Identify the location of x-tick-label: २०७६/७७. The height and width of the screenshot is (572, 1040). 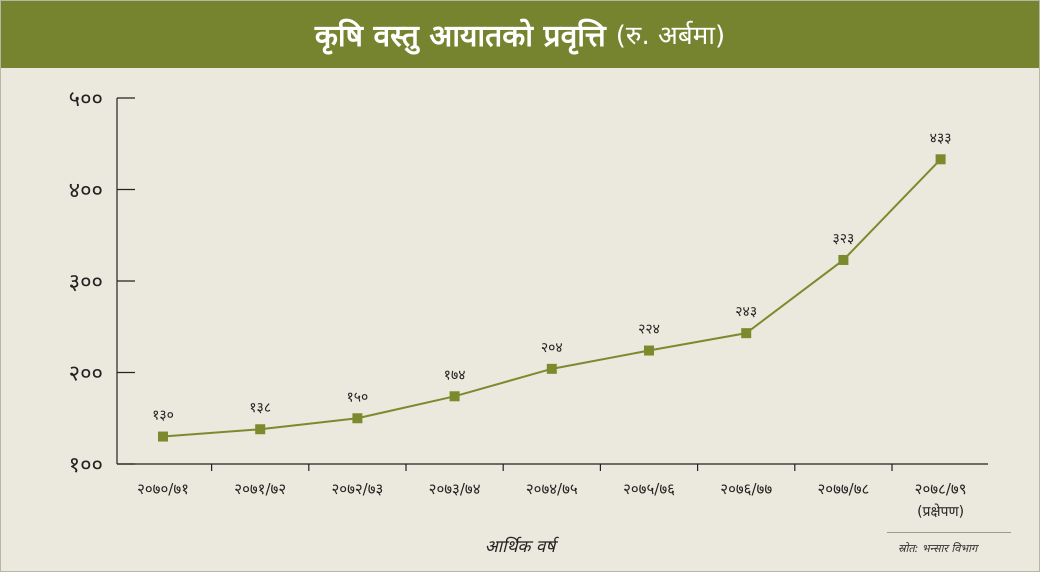
(746, 489).